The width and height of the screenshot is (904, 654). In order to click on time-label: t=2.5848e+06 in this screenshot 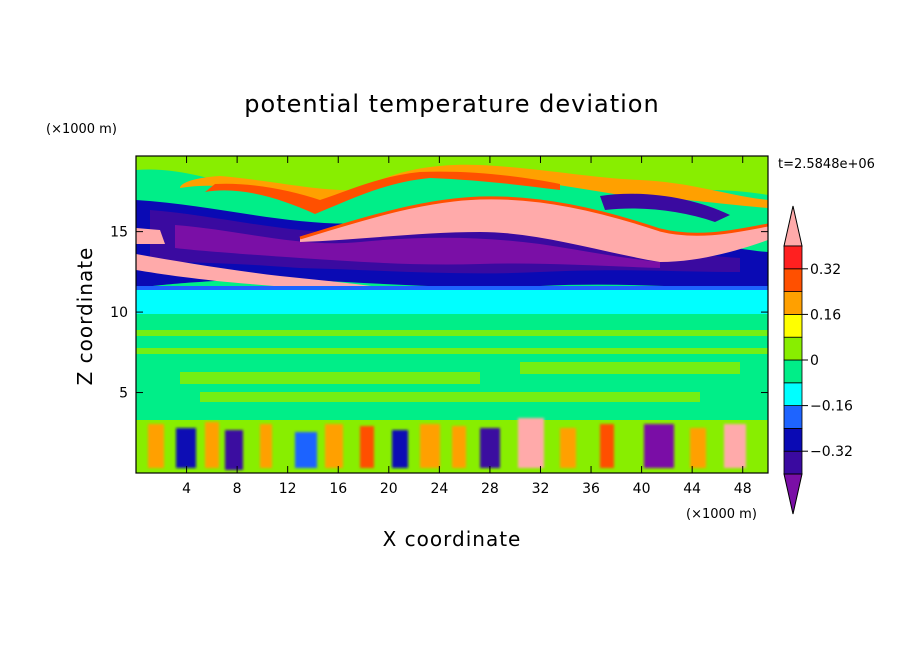, I will do `click(826, 164)`.